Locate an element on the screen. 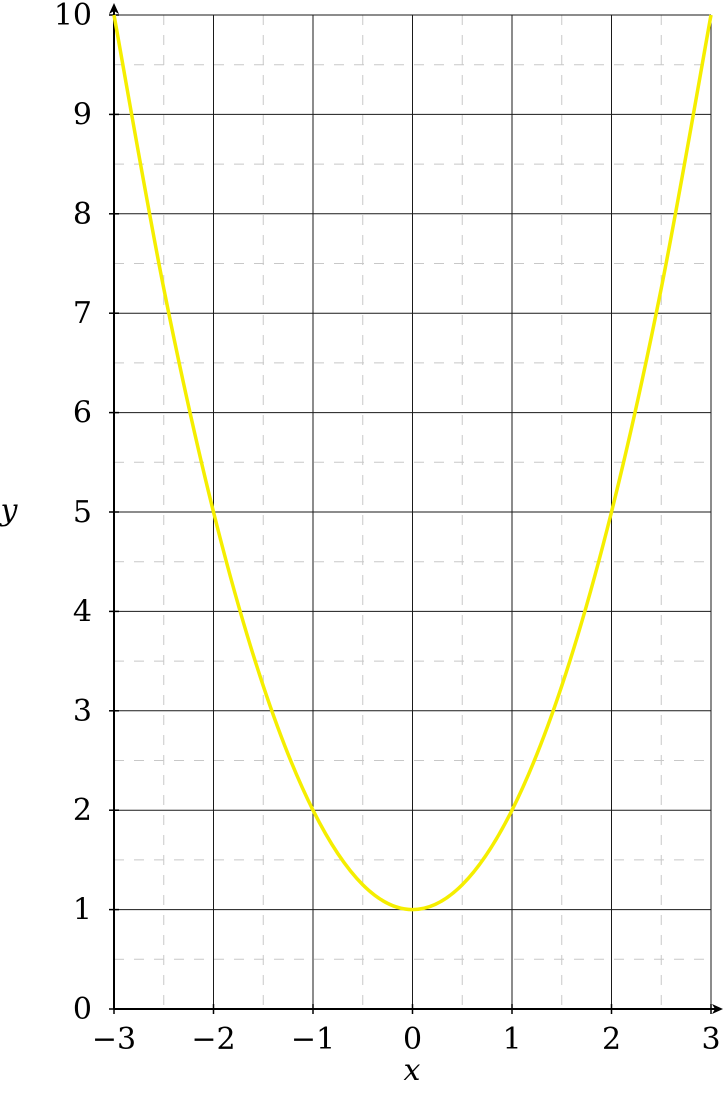 Image resolution: width=724 pixels, height=1110 pixels. x-tick-label: 1 is located at coordinates (511, 1039).